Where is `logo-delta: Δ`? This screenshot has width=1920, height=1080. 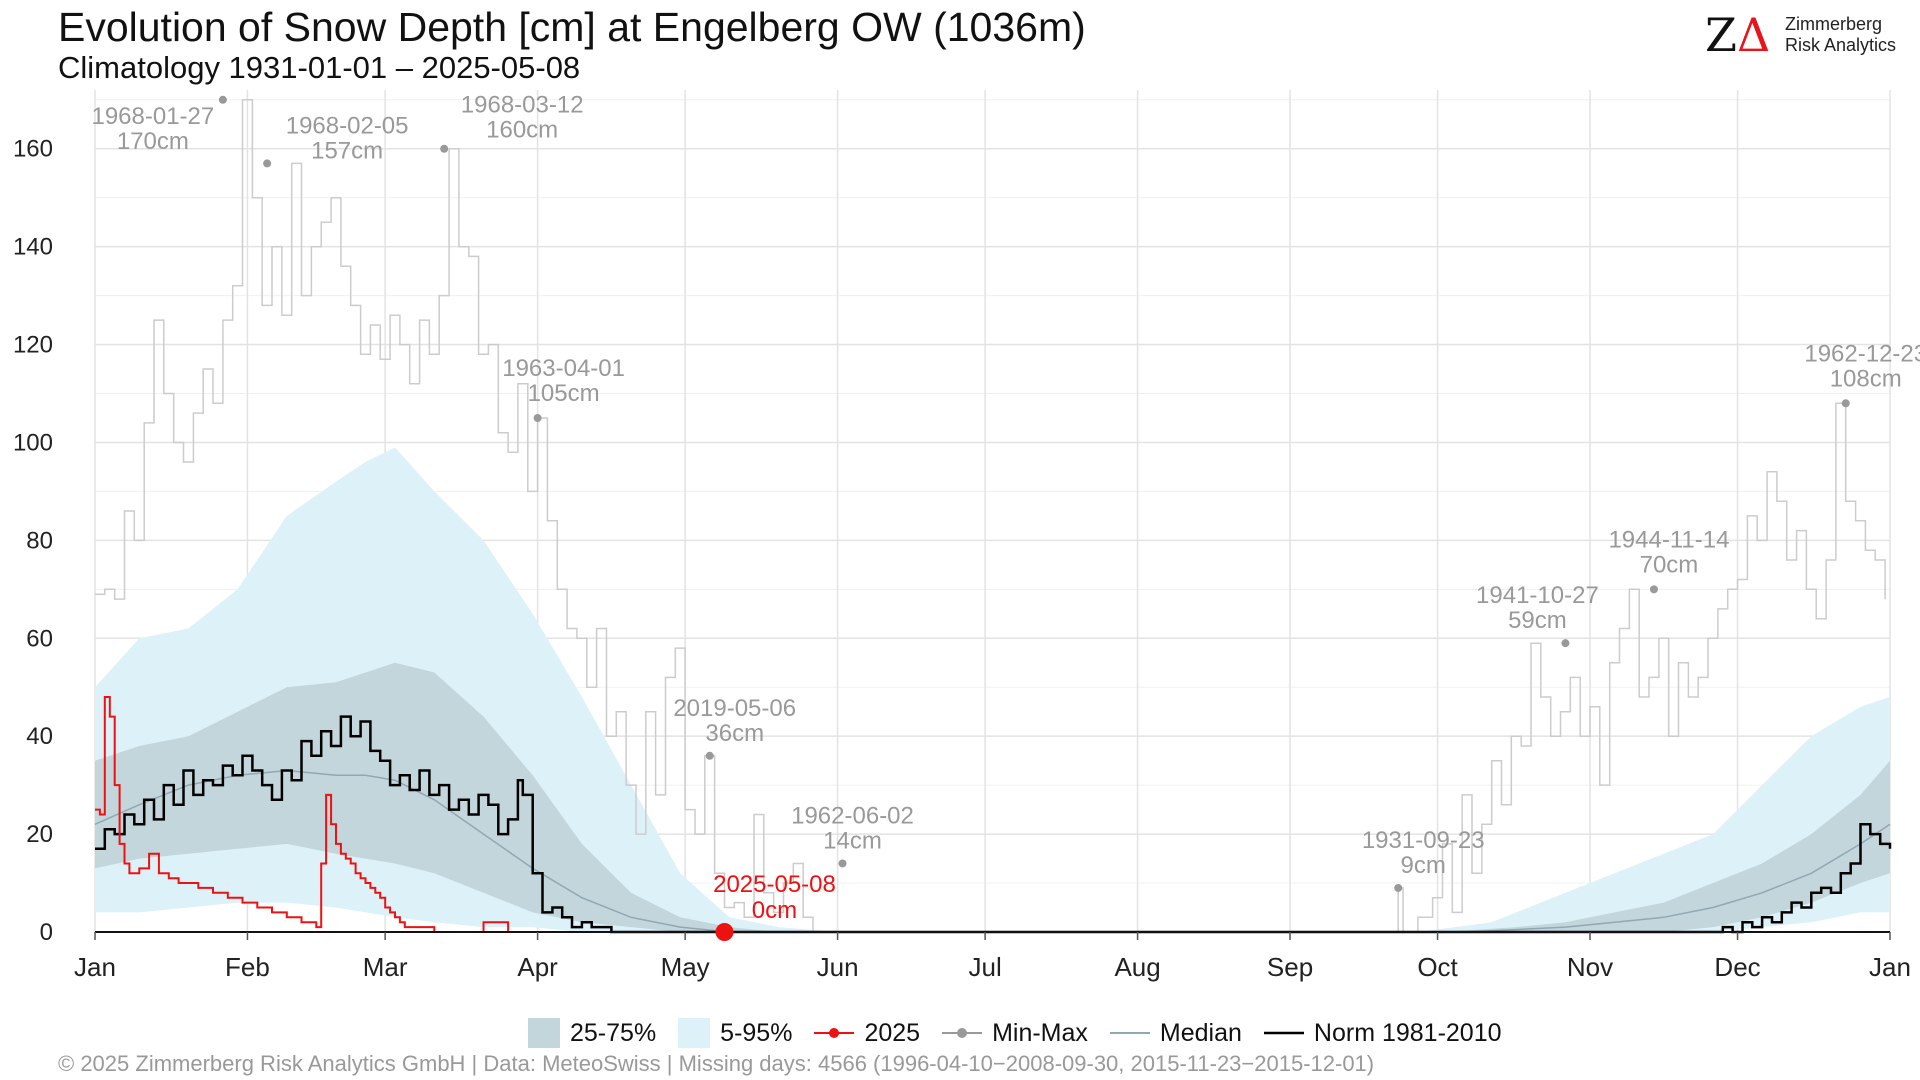
logo-delta: Δ is located at coordinates (1753, 35).